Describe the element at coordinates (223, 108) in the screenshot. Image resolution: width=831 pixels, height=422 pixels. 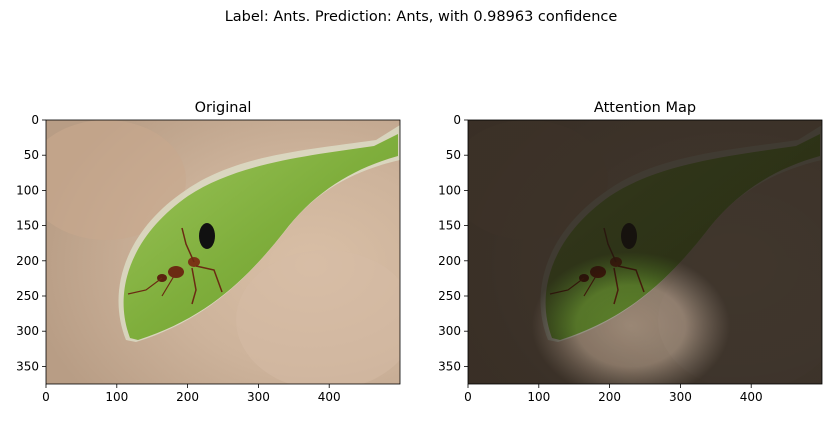
I see `panel-title: Original` at that location.